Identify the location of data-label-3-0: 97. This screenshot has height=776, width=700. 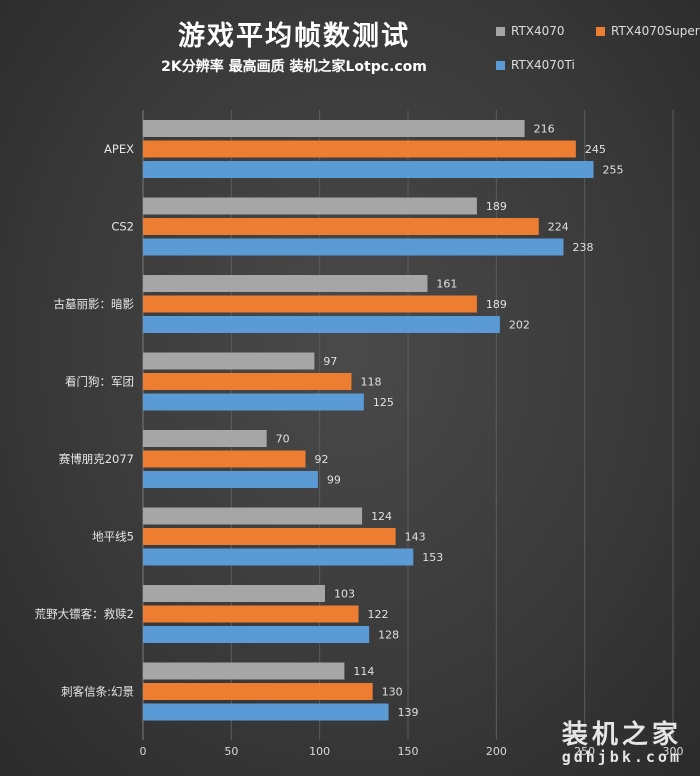
(330, 361).